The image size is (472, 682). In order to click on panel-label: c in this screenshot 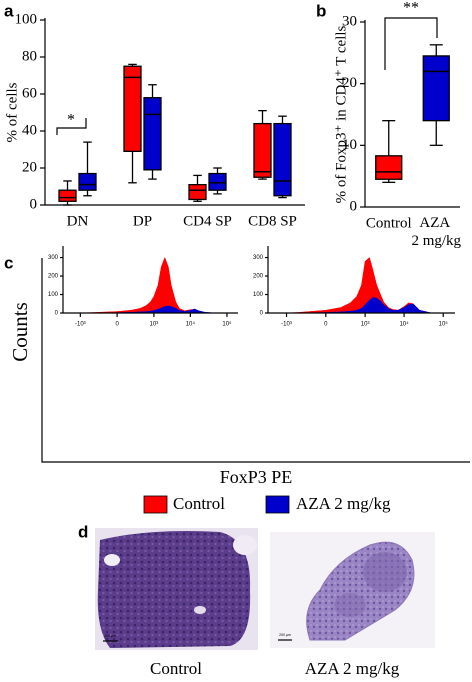, I will do `click(8, 262)`.